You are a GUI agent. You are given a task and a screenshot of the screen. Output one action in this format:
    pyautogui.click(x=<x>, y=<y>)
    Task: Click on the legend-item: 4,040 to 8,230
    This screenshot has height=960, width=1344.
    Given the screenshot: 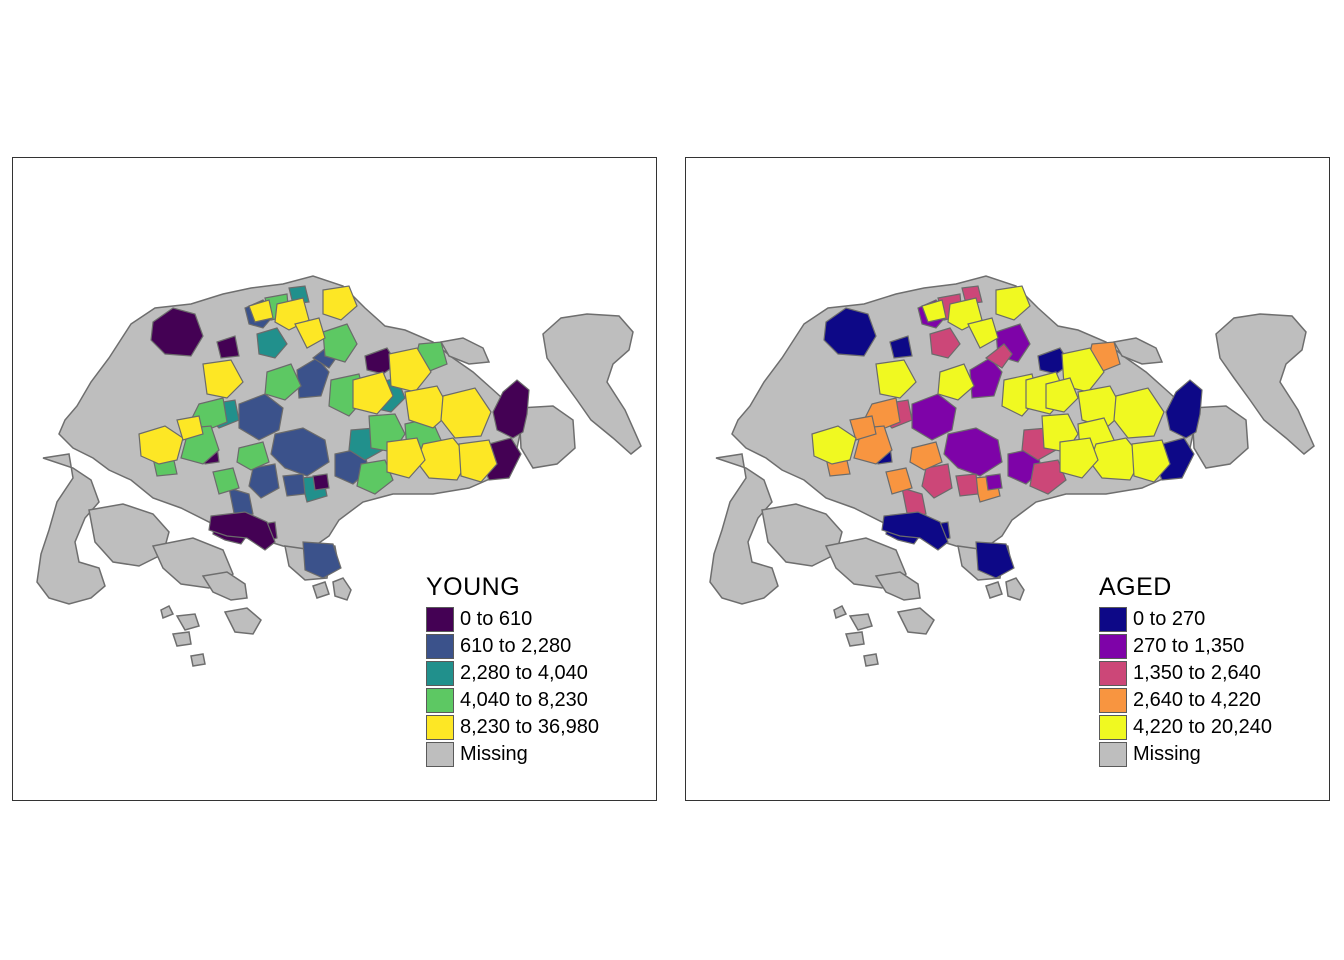 What is the action you would take?
    pyautogui.click(x=538, y=700)
    